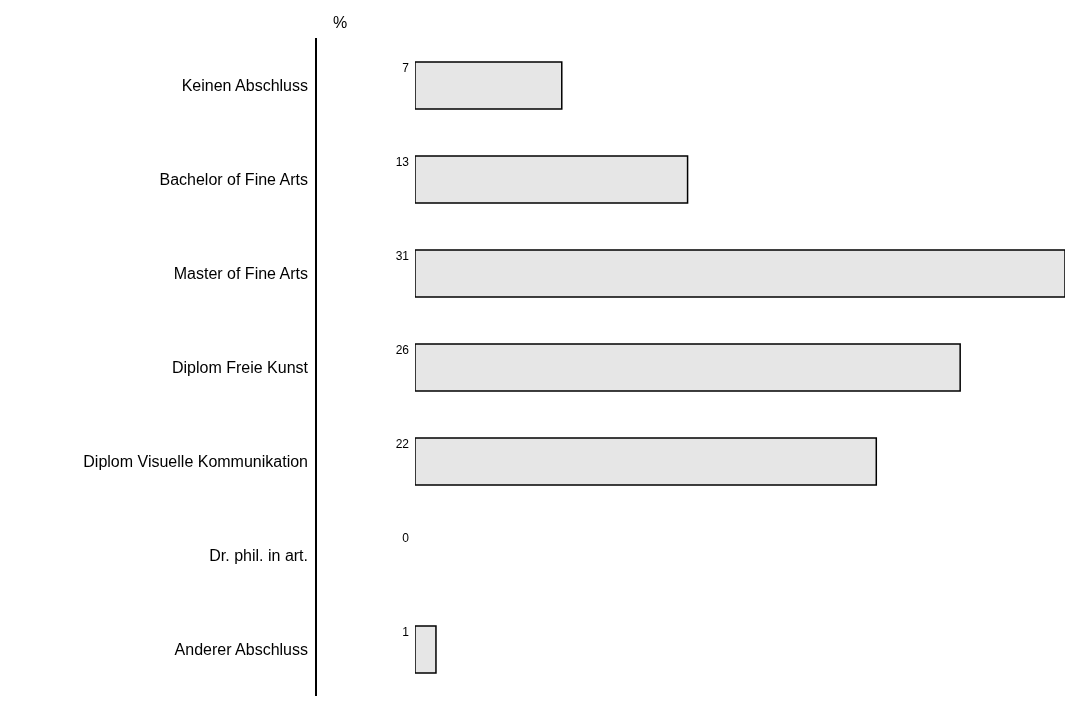 Image resolution: width=1075 pixels, height=706 pixels. What do you see at coordinates (195, 461) in the screenshot?
I see `y-tick-label: Diplom Visuelle Kommunikation` at bounding box center [195, 461].